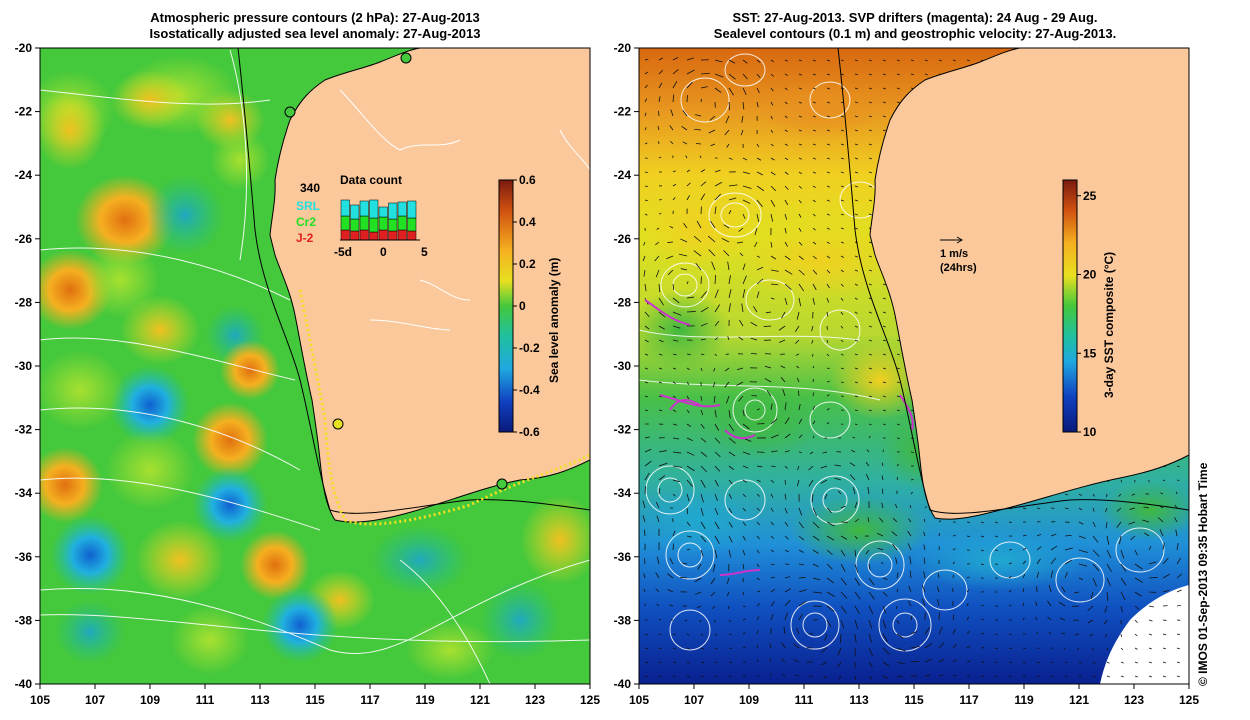 The width and height of the screenshot is (1250, 720). I want to click on right-xtick-label: 121, so click(1079, 700).